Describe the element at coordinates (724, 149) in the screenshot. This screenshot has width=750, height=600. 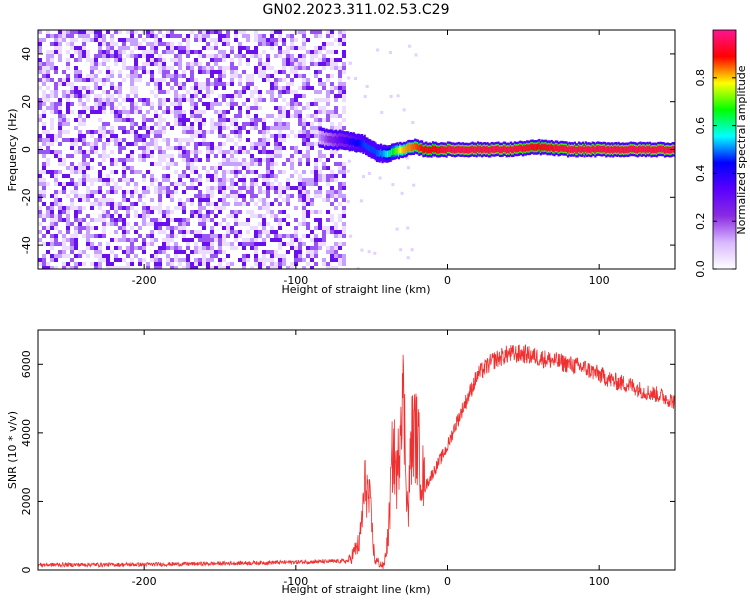
I see `colorbar-gradient` at that location.